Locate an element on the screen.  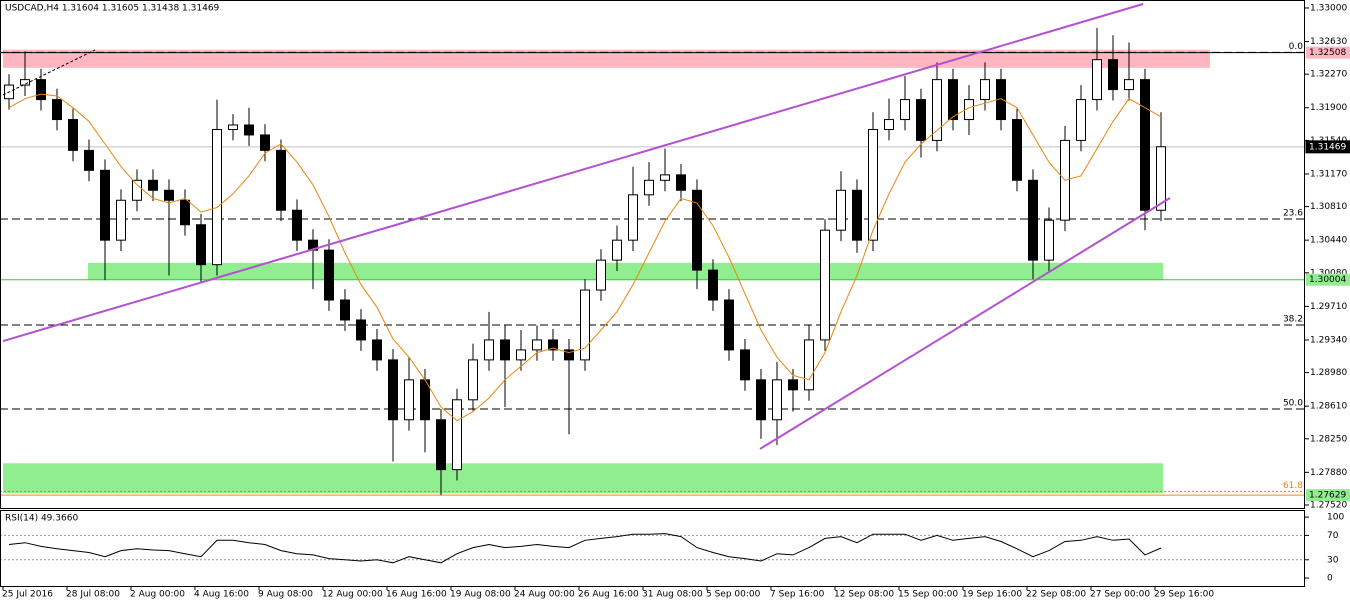
y-tick-label: 1.28610 is located at coordinates (1328, 407).